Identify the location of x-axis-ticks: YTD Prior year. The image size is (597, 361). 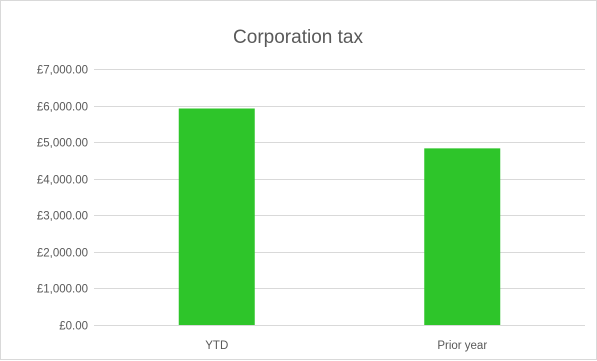
(346, 346).